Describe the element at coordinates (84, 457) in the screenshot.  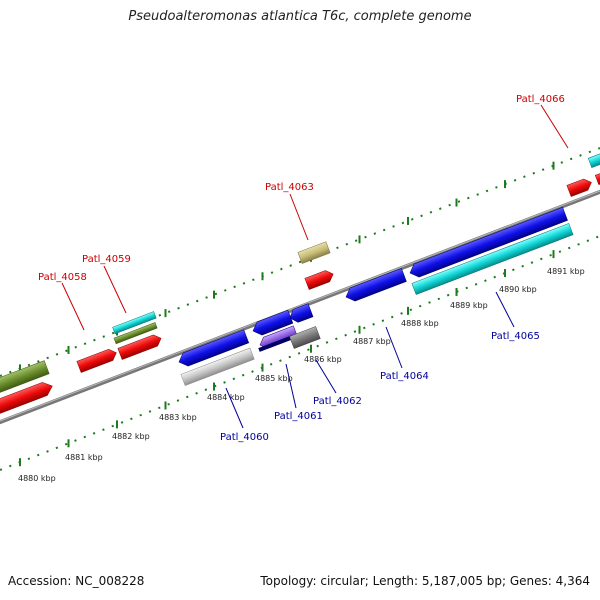
I see `scale-label: 4881 kbp` at that location.